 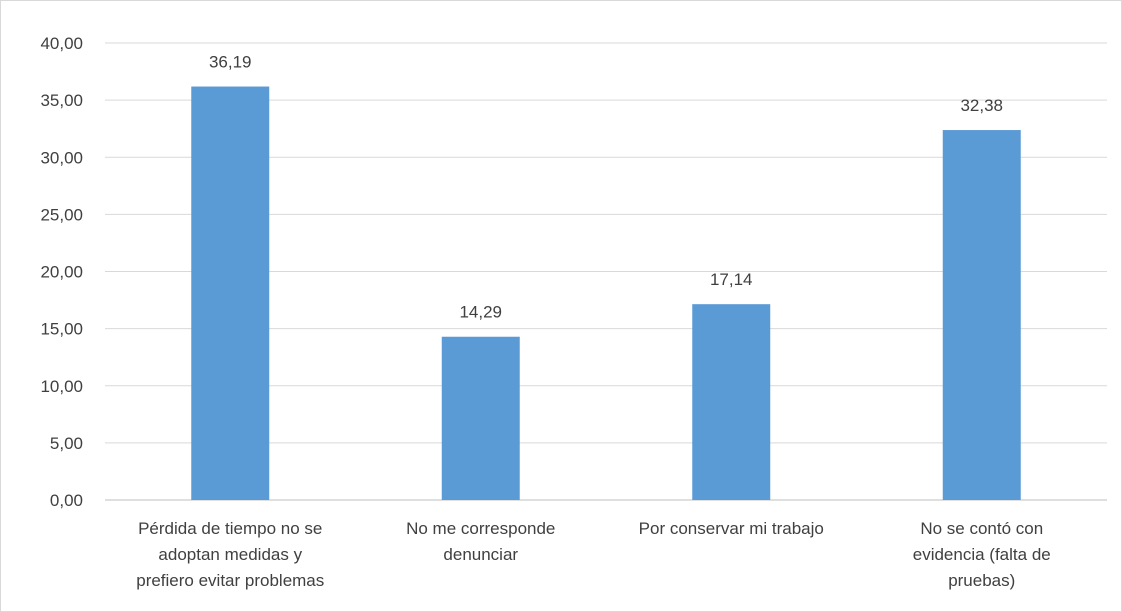 What do you see at coordinates (480, 554) in the screenshot?
I see `x-category-label-line: denunciar` at bounding box center [480, 554].